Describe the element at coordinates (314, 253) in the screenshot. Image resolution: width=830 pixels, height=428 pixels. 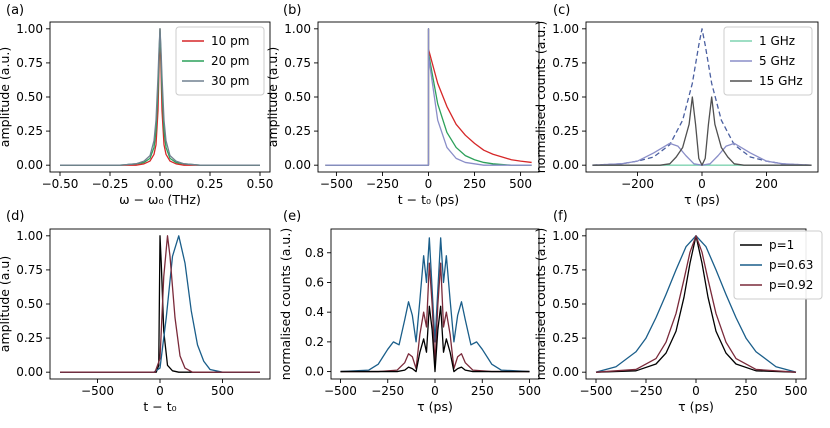
I see `panel-e-ytick-label: 0.8` at that location.